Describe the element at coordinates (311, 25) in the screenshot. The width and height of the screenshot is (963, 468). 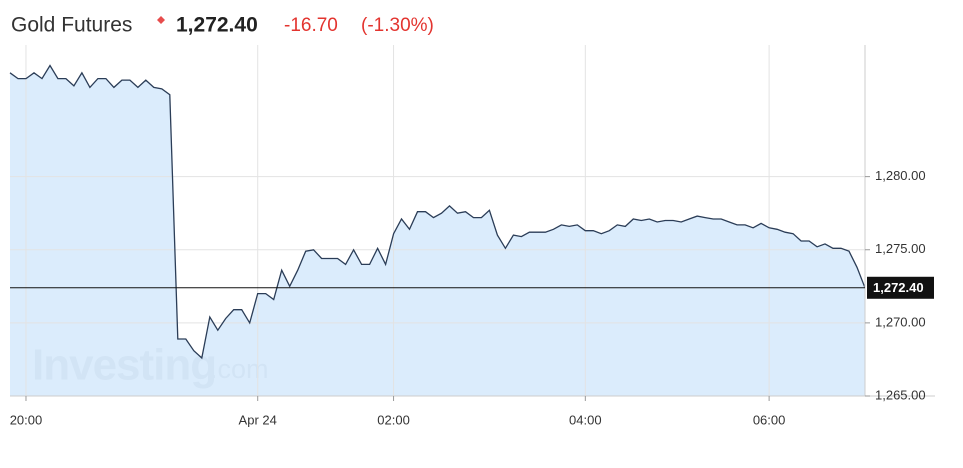
I see `change: -16.70` at that location.